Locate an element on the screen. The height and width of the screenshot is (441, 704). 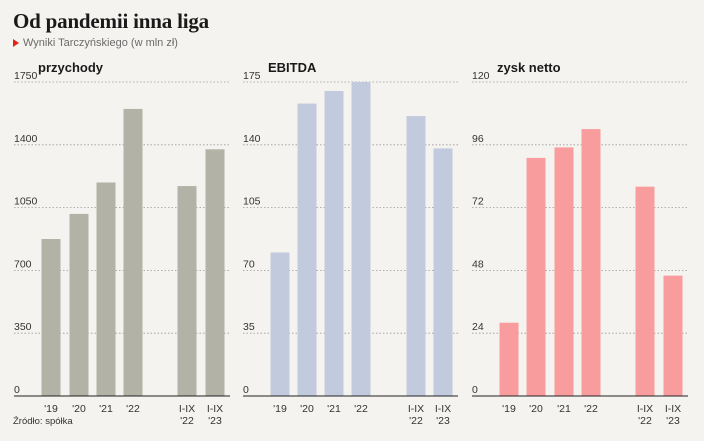
y-tick-label: 72 is located at coordinates (478, 202).